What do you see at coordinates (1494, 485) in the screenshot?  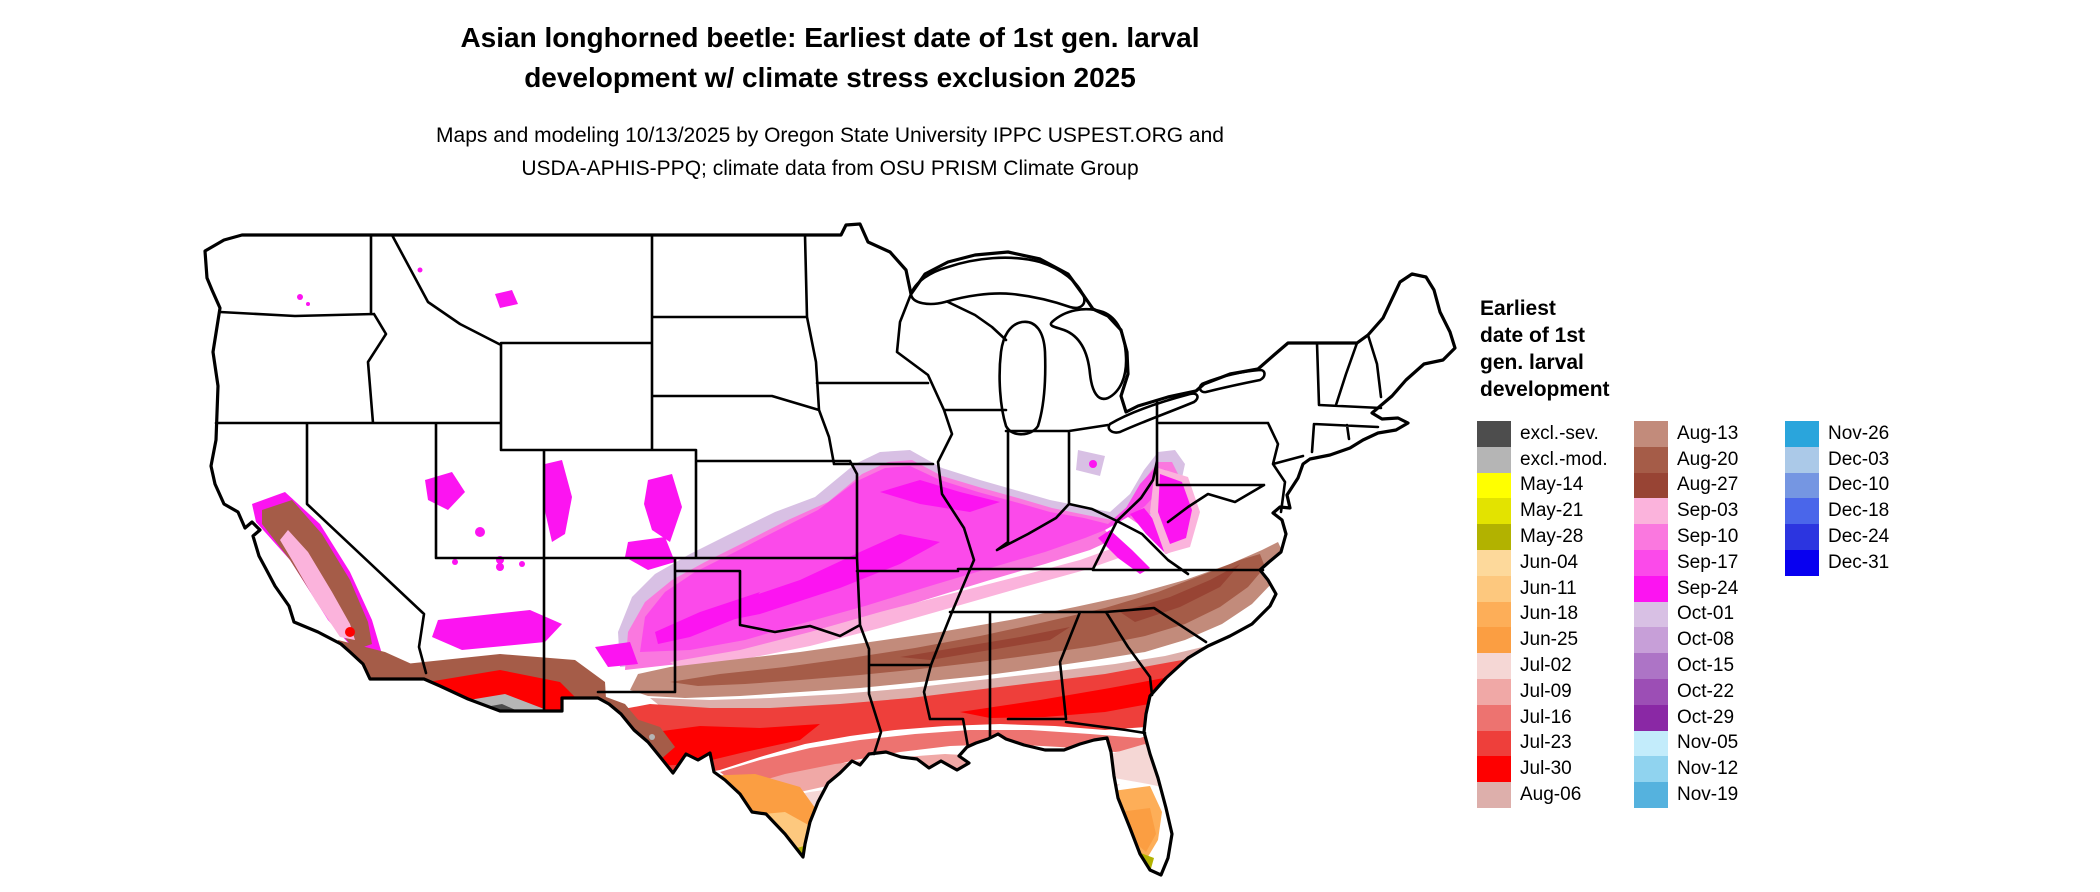 I see `legend-swatch-may14` at bounding box center [1494, 485].